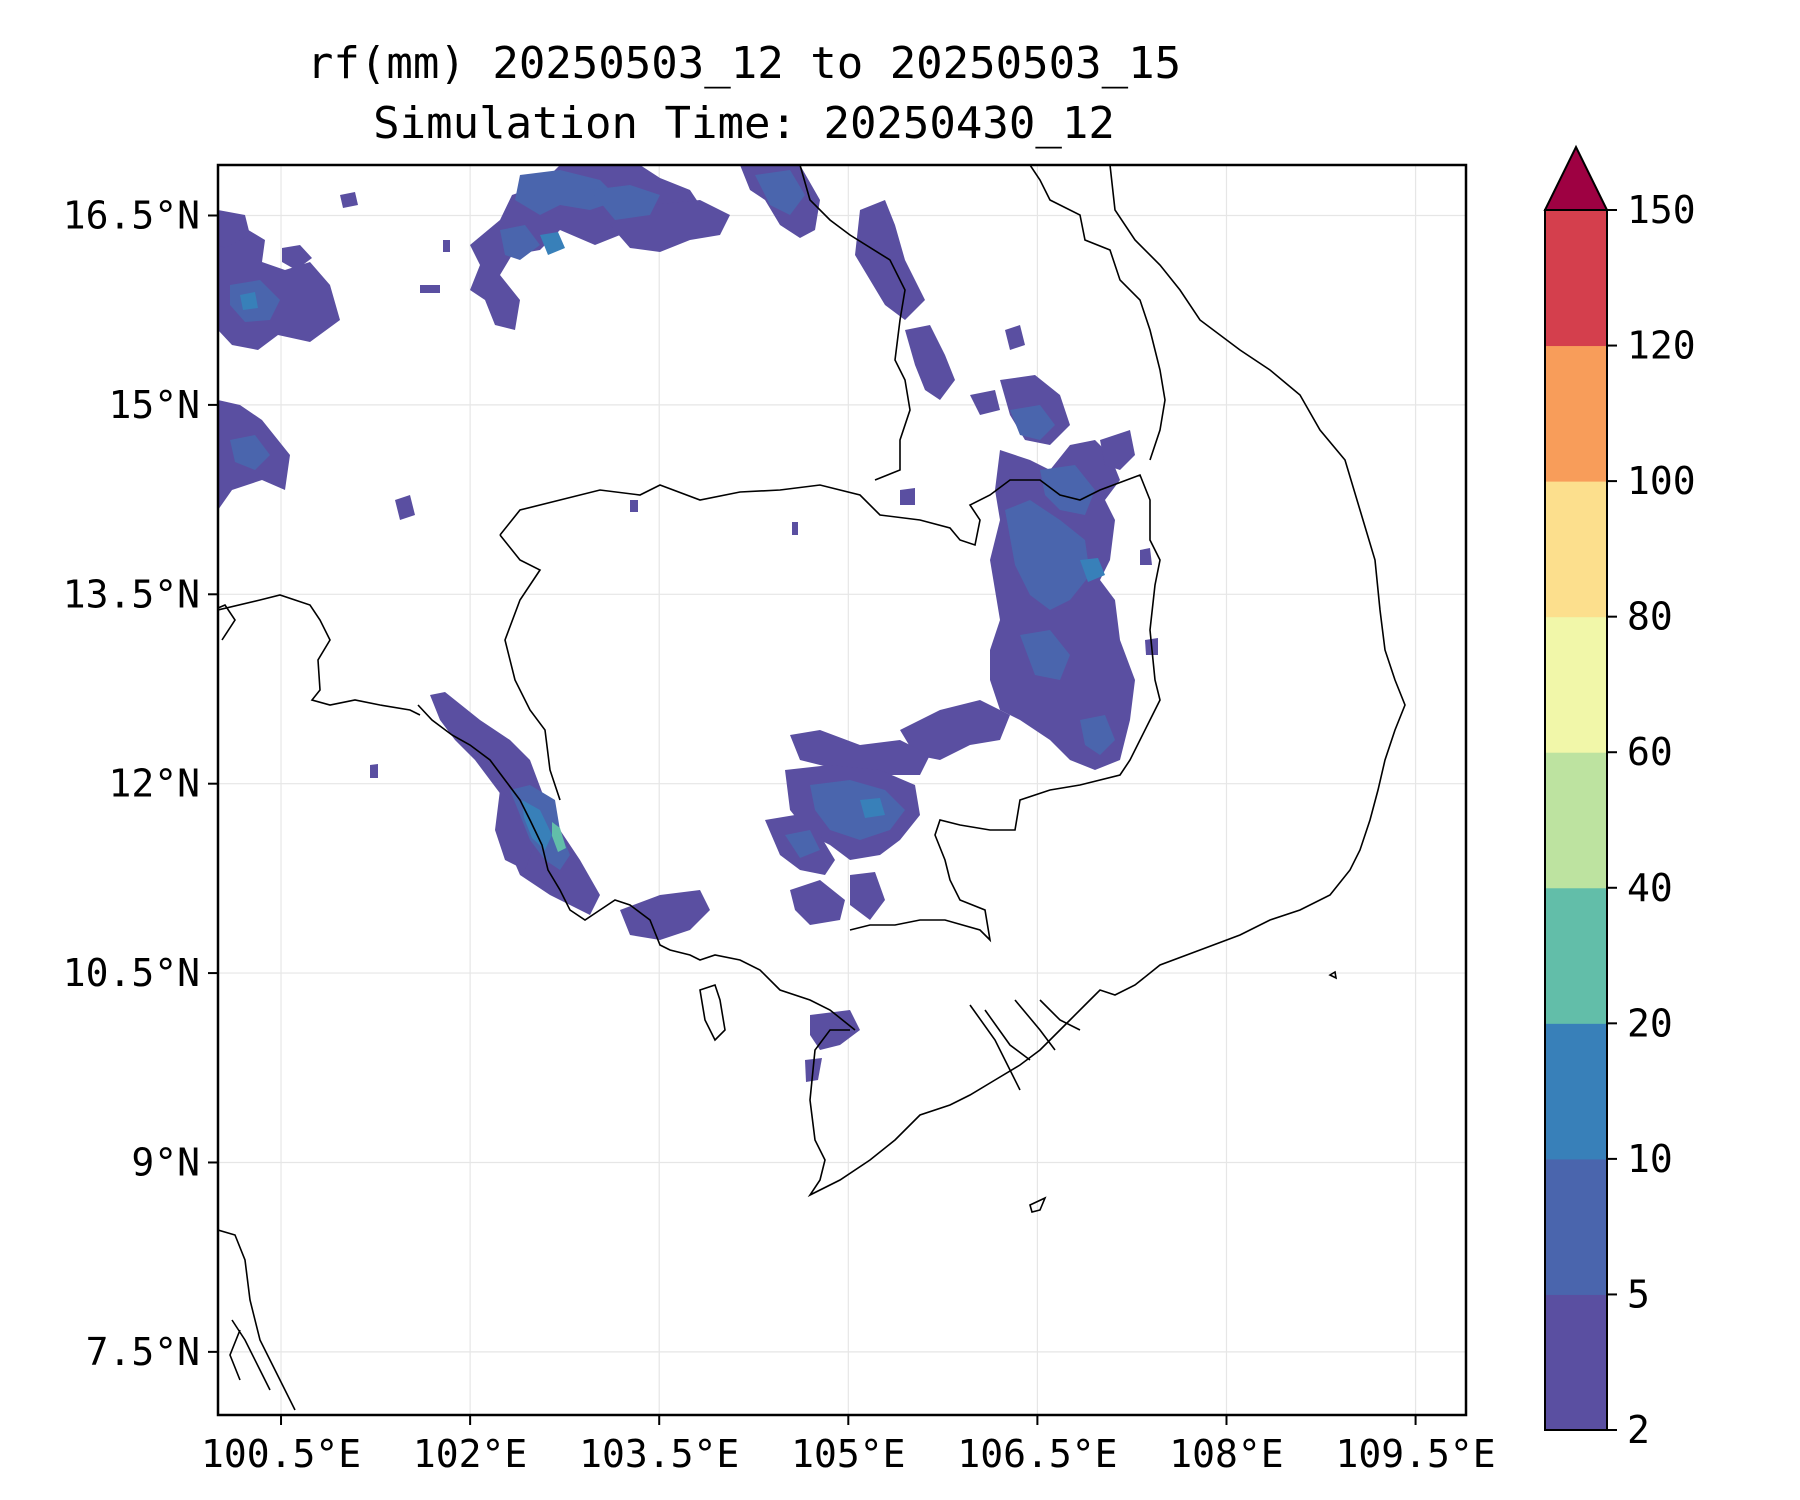 This screenshot has width=1800, height=1500. Describe the element at coordinates (665, 915) in the screenshot. I see `rain-area-kampot` at that location.